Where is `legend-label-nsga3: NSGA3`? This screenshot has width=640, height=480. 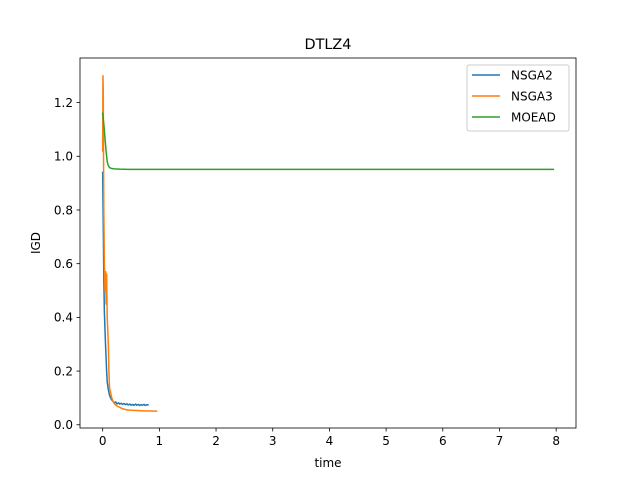 legend-label-nsga3: NSGA3 is located at coordinates (532, 96).